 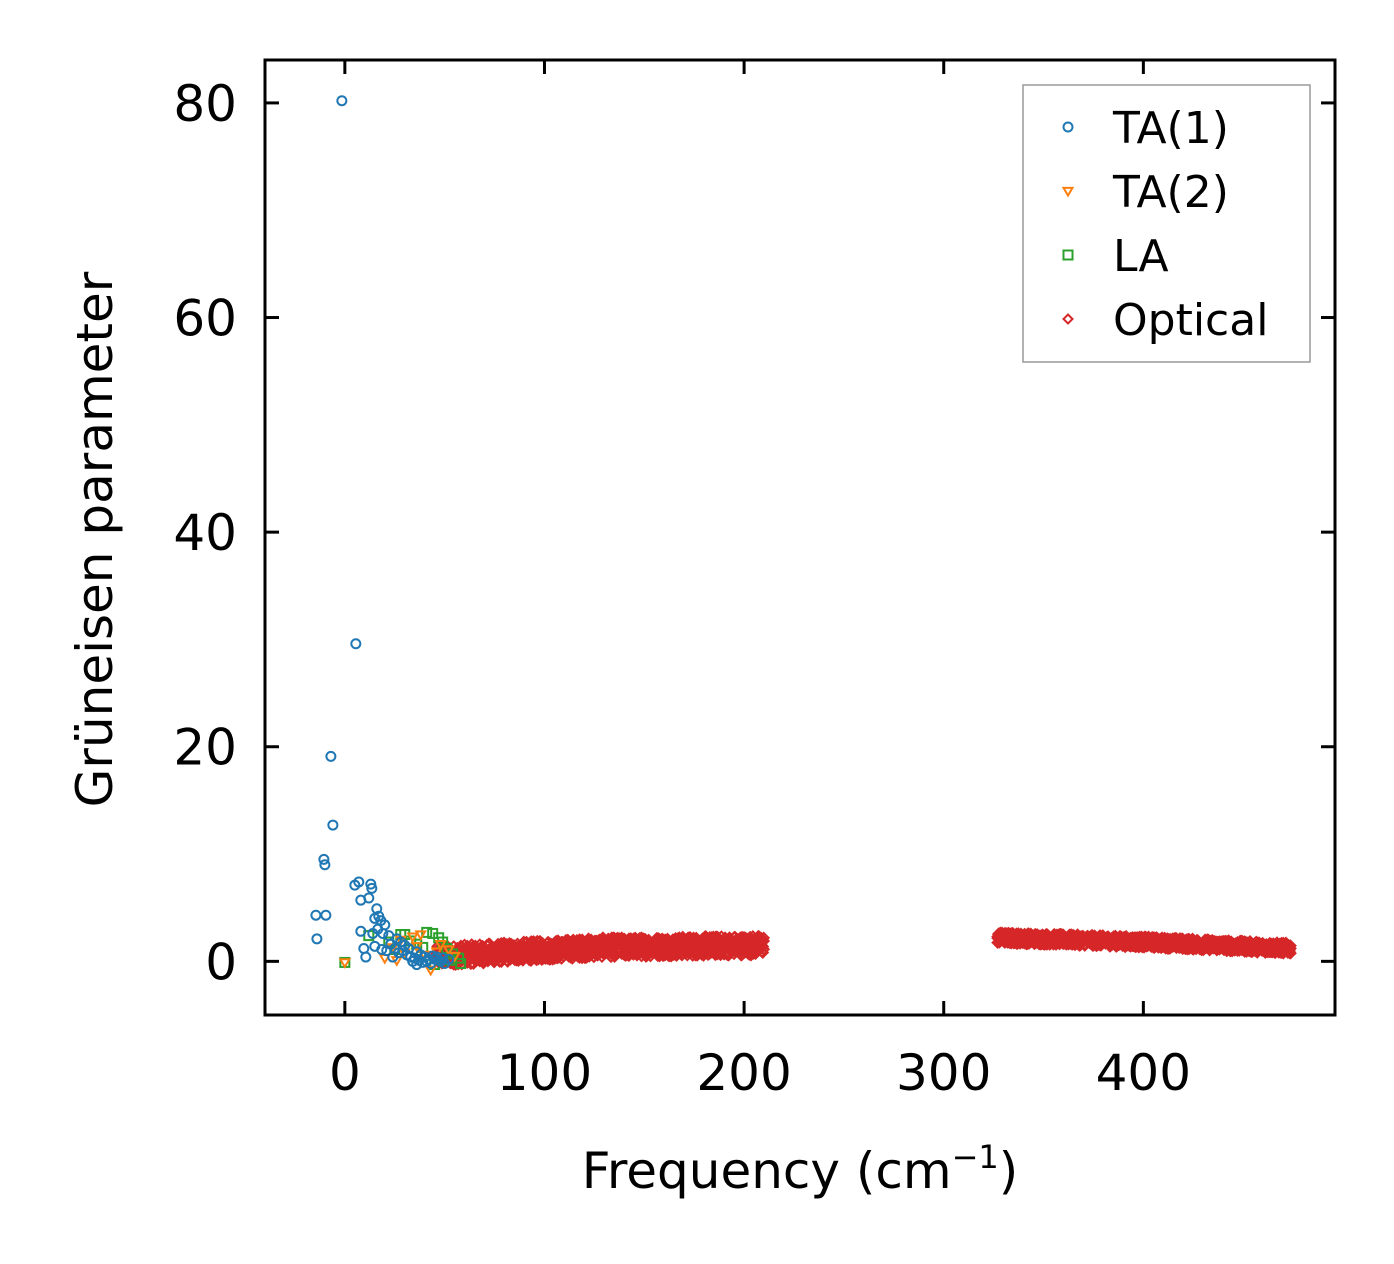 What do you see at coordinates (345, 1073) in the screenshot?
I see `x-tick-label: 0` at bounding box center [345, 1073].